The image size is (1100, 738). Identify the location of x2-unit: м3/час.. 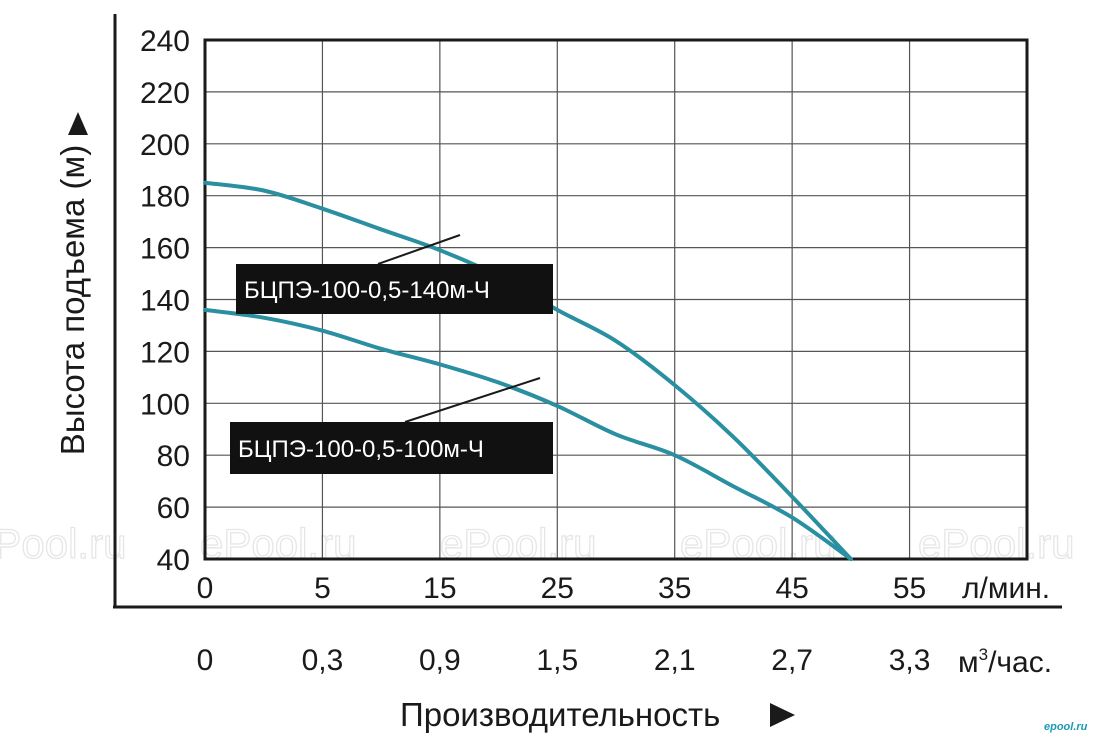
(1005, 662).